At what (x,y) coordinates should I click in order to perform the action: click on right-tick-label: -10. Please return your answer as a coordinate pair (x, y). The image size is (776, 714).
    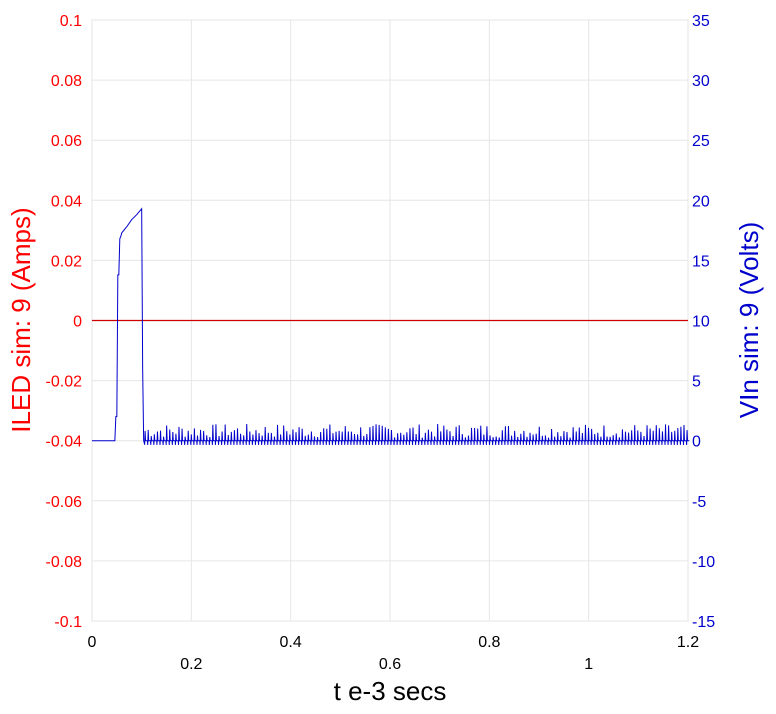
    Looking at the image, I should click on (703, 562).